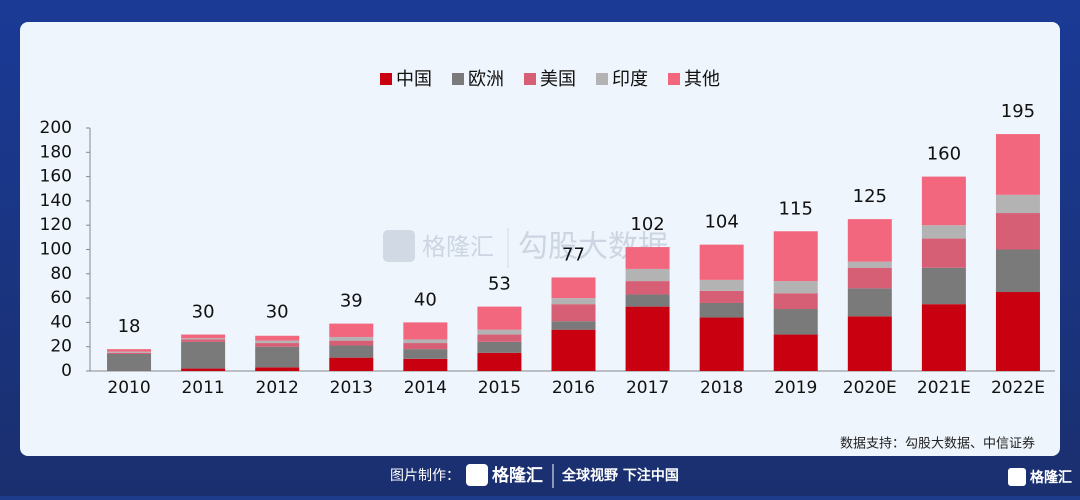  Describe the element at coordinates (61, 322) in the screenshot. I see `y-tick-label: 40` at that location.